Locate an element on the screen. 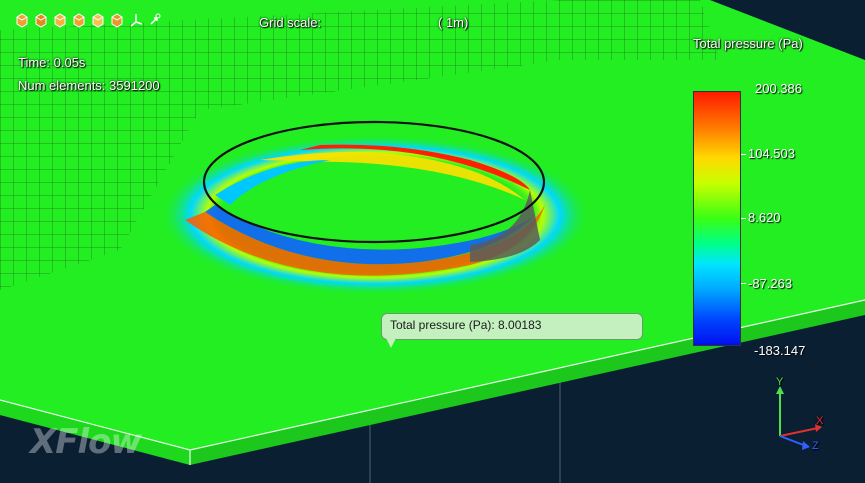  grid-scale-label: Grid scale: is located at coordinates (290, 22).